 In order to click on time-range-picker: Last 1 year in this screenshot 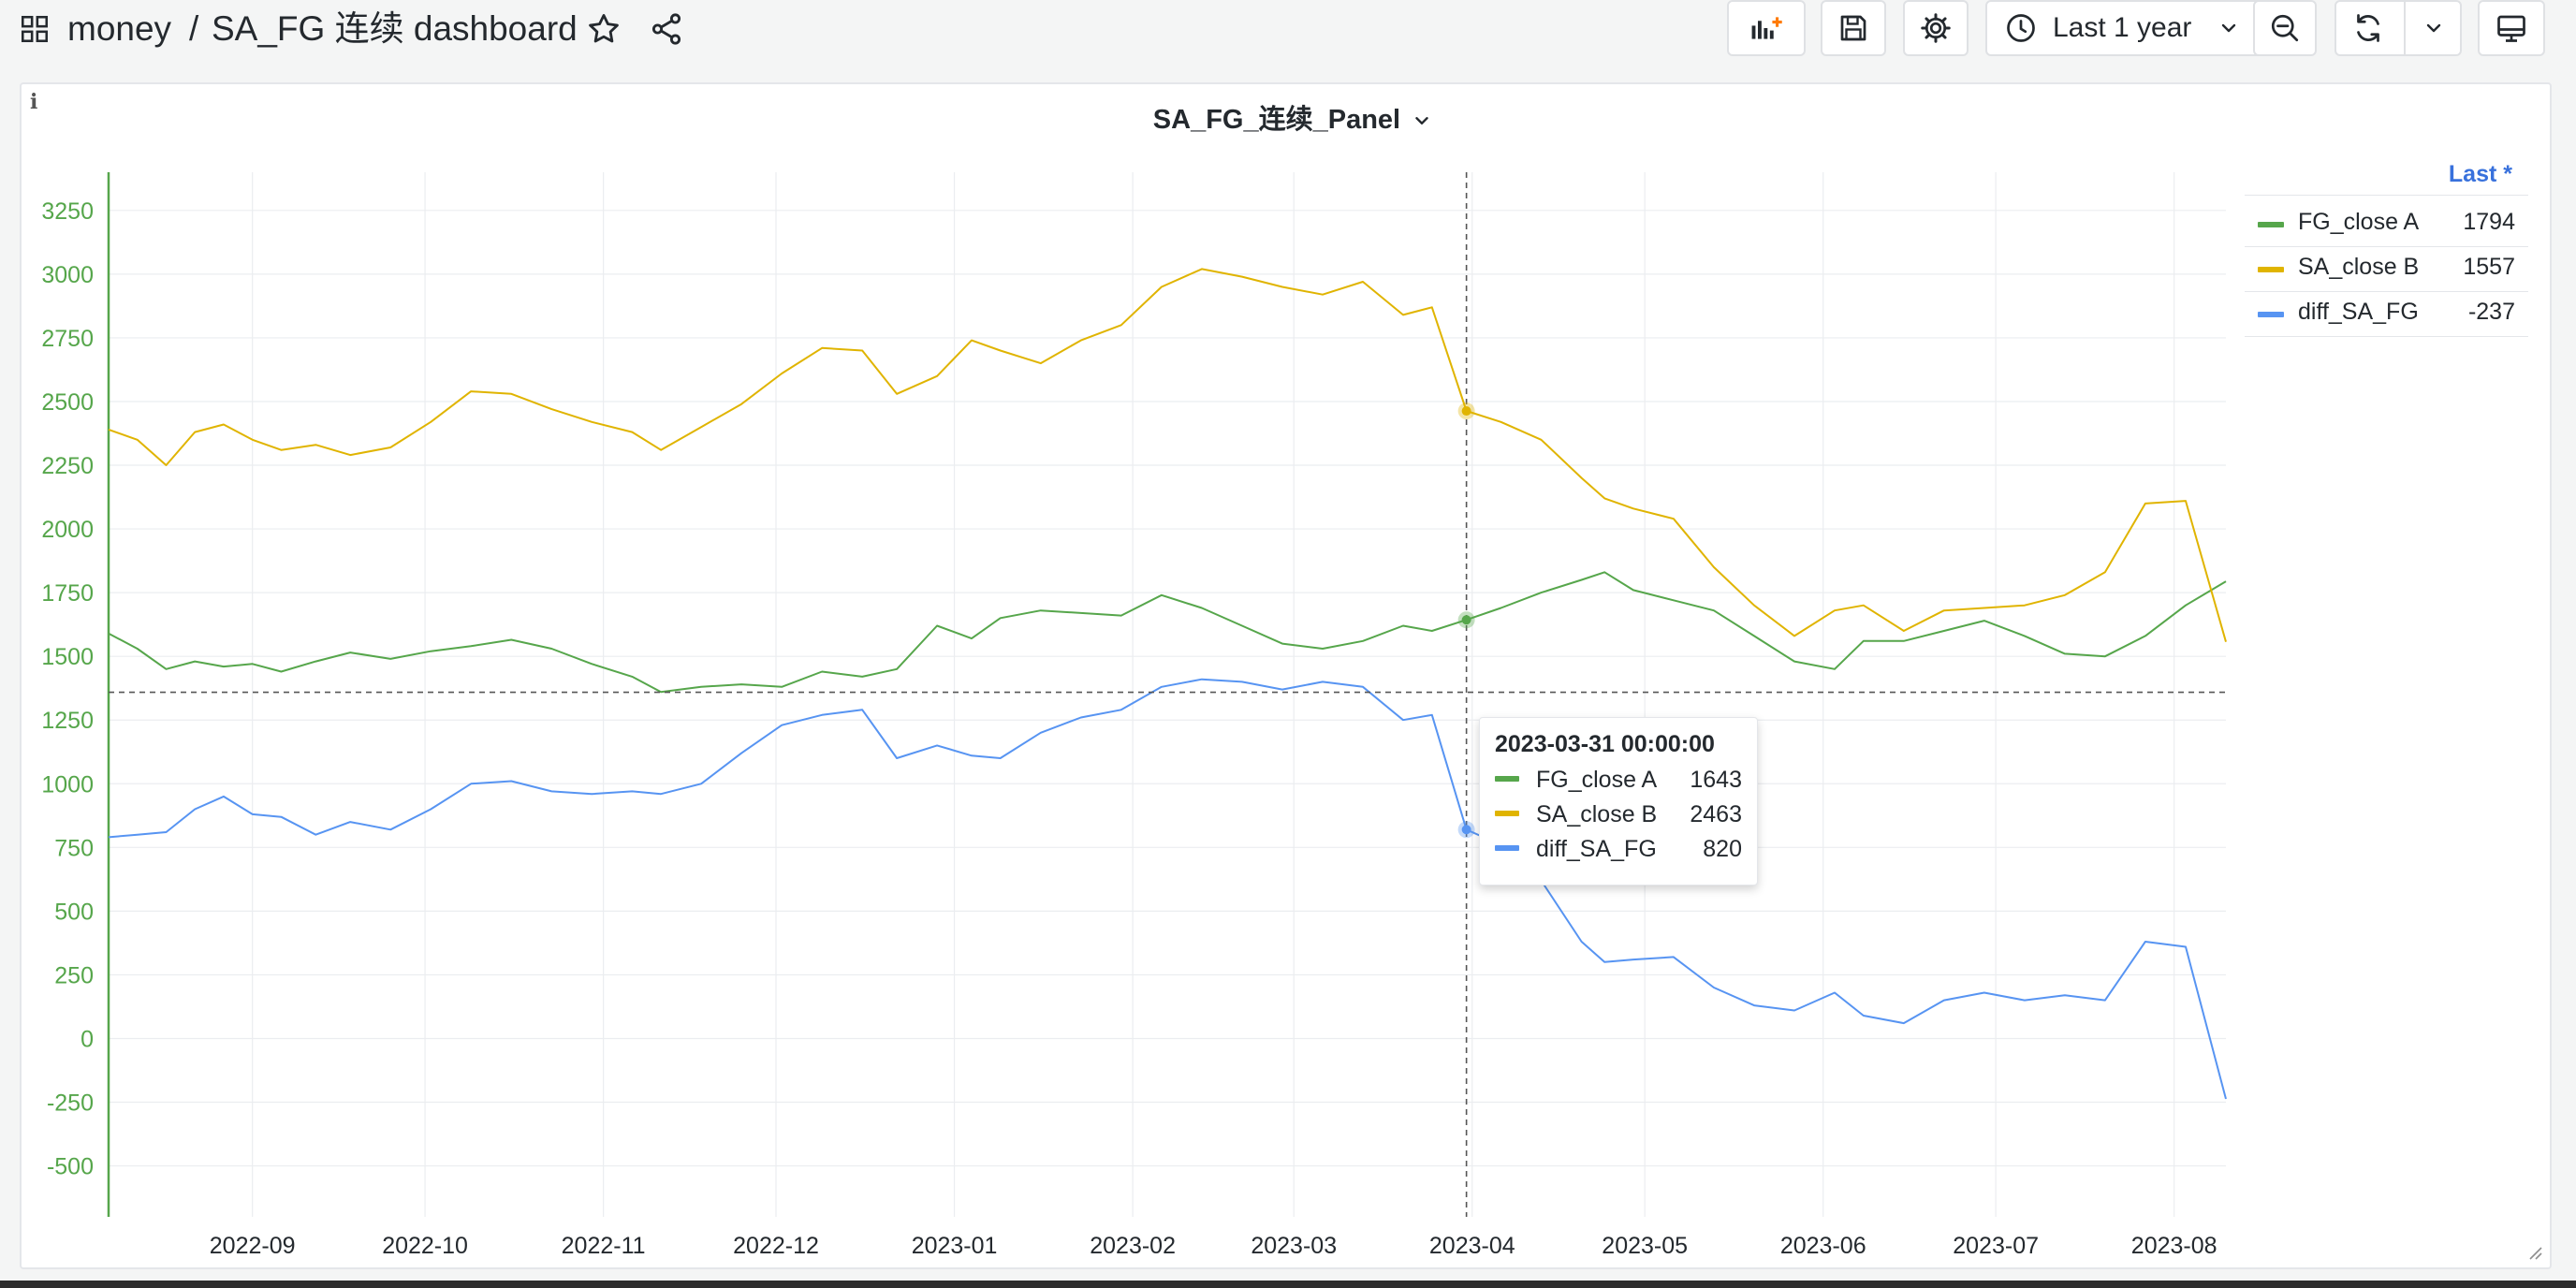, I will do `click(2126, 28)`.